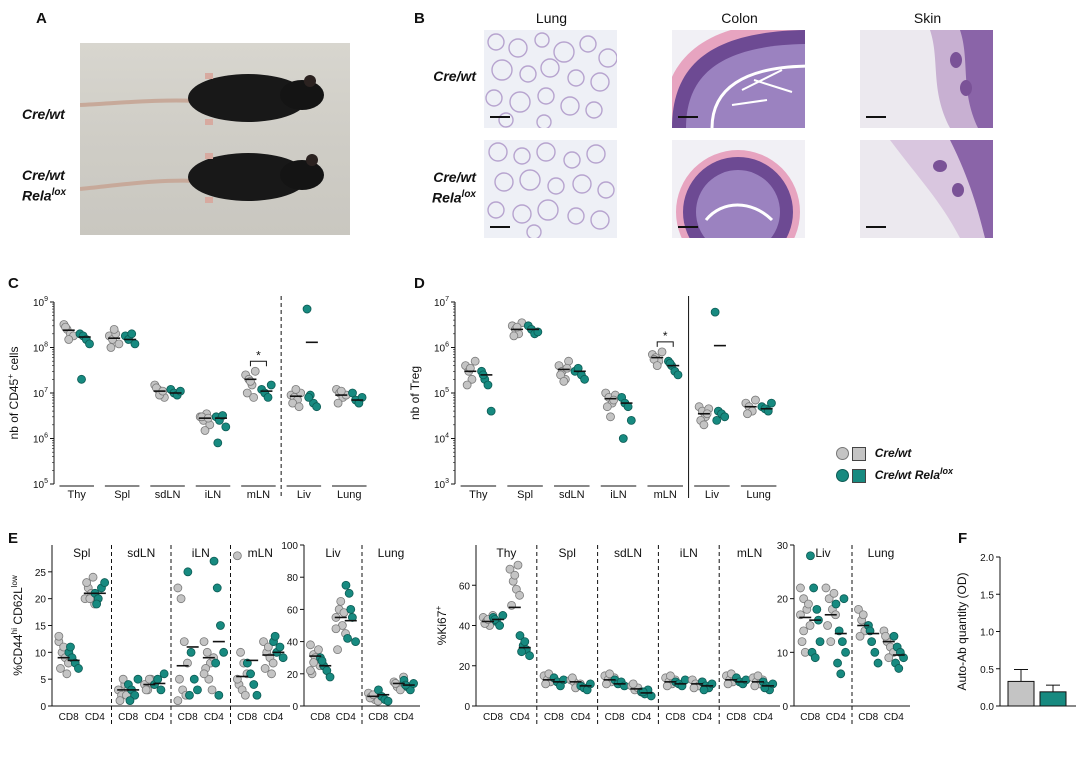  I want to click on chart-c-sig-bracket, so click(258, 363).